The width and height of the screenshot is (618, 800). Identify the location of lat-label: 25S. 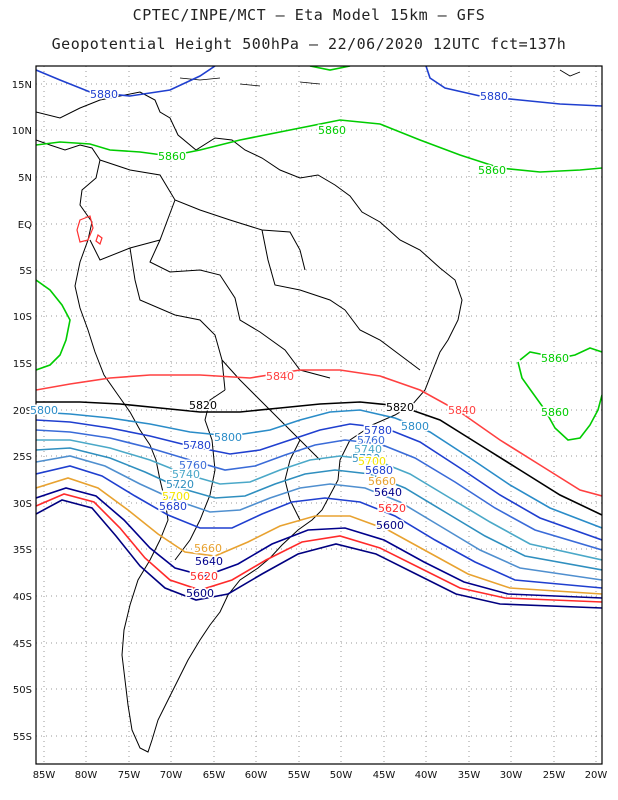
(22, 457).